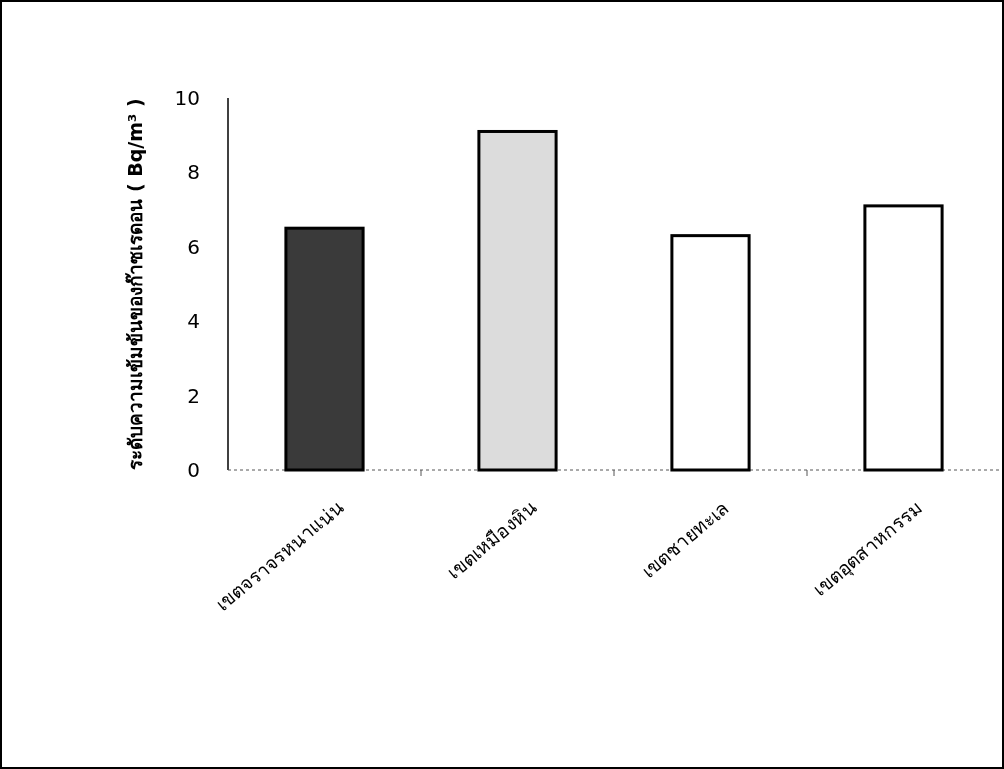  What do you see at coordinates (193, 172) in the screenshot?
I see `y-tick-label: 8` at bounding box center [193, 172].